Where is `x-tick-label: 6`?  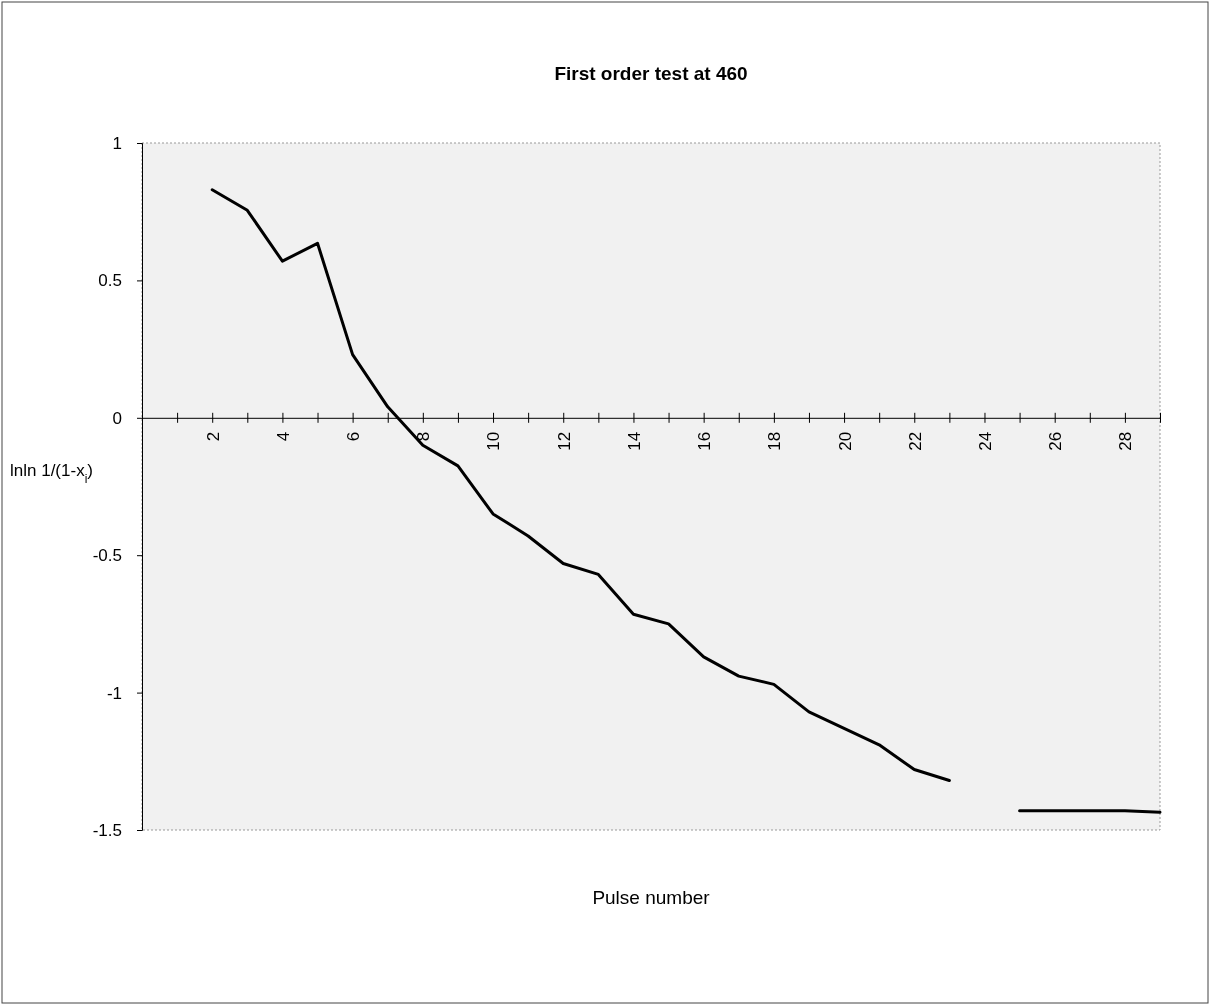
x-tick-label: 6 is located at coordinates (354, 436).